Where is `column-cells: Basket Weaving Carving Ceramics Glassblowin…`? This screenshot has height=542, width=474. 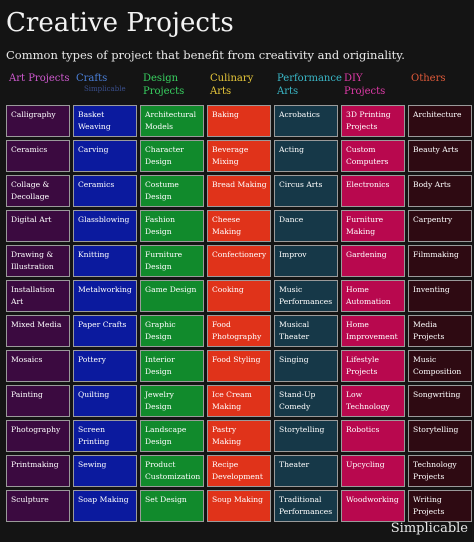 column-cells: Basket Weaving Carving Ceramics Glassblowin… is located at coordinates (105, 313).